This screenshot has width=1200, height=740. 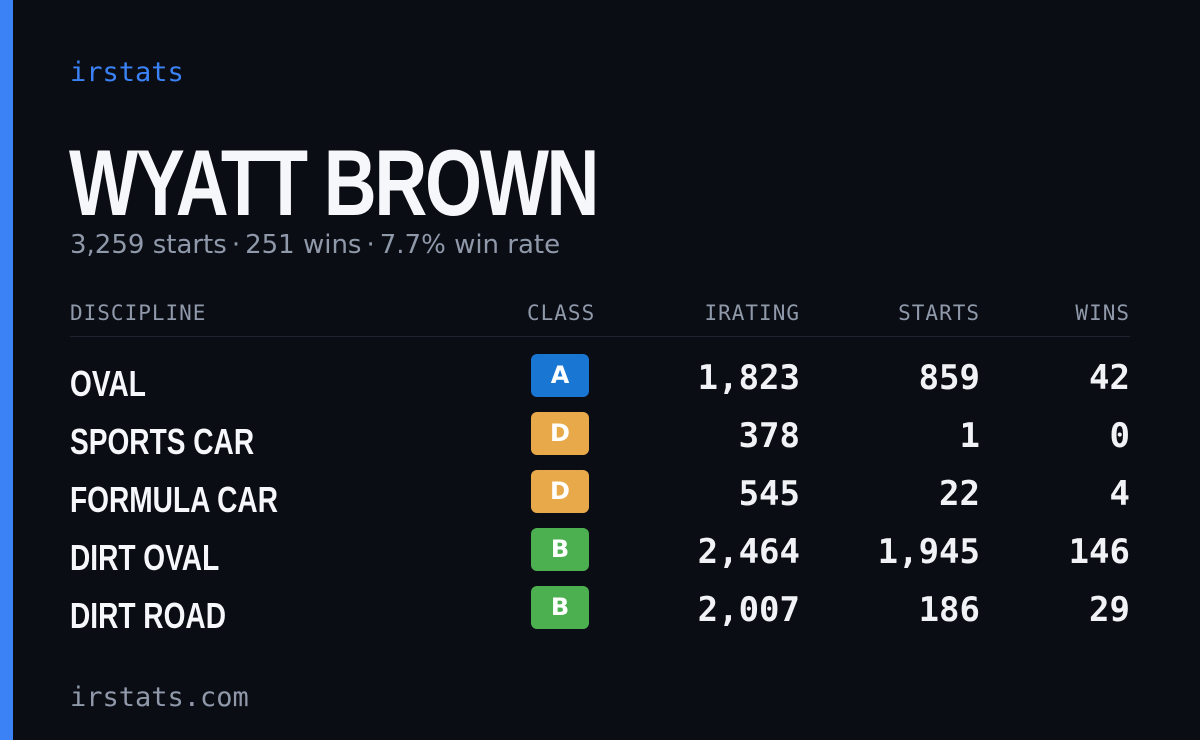 What do you see at coordinates (145, 557) in the screenshot?
I see `row-discipline: DIRT OVAL` at bounding box center [145, 557].